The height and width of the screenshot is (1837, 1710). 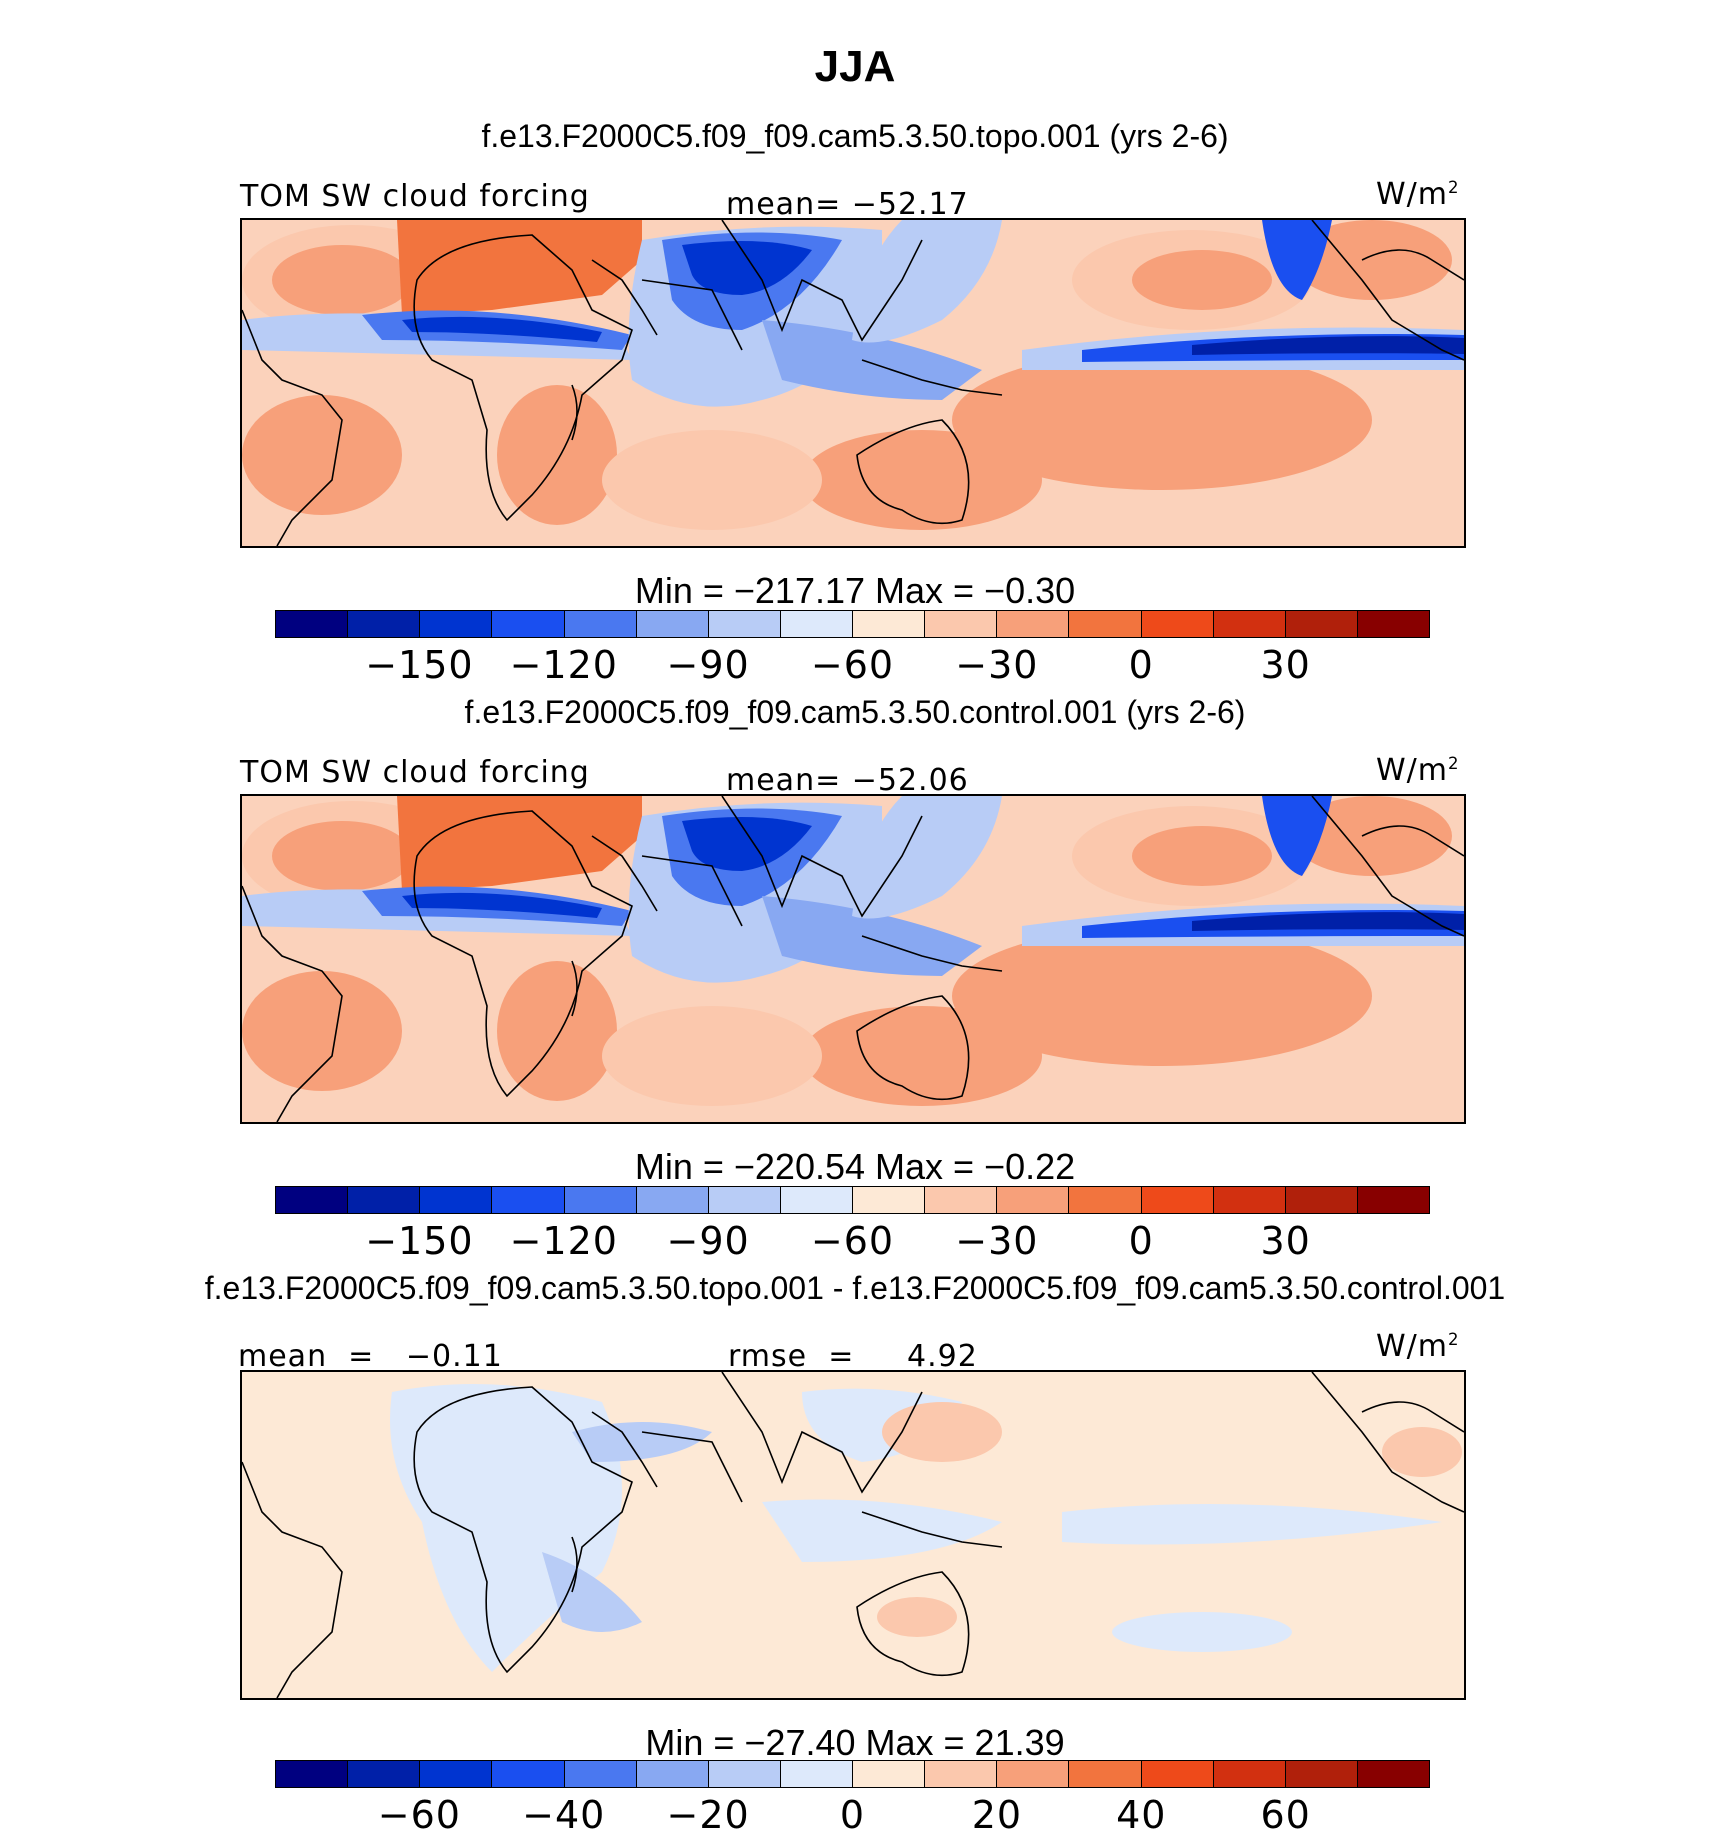 What do you see at coordinates (370, 1356) in the screenshot?
I see `panel3-mean-label: mean = −0.11` at bounding box center [370, 1356].